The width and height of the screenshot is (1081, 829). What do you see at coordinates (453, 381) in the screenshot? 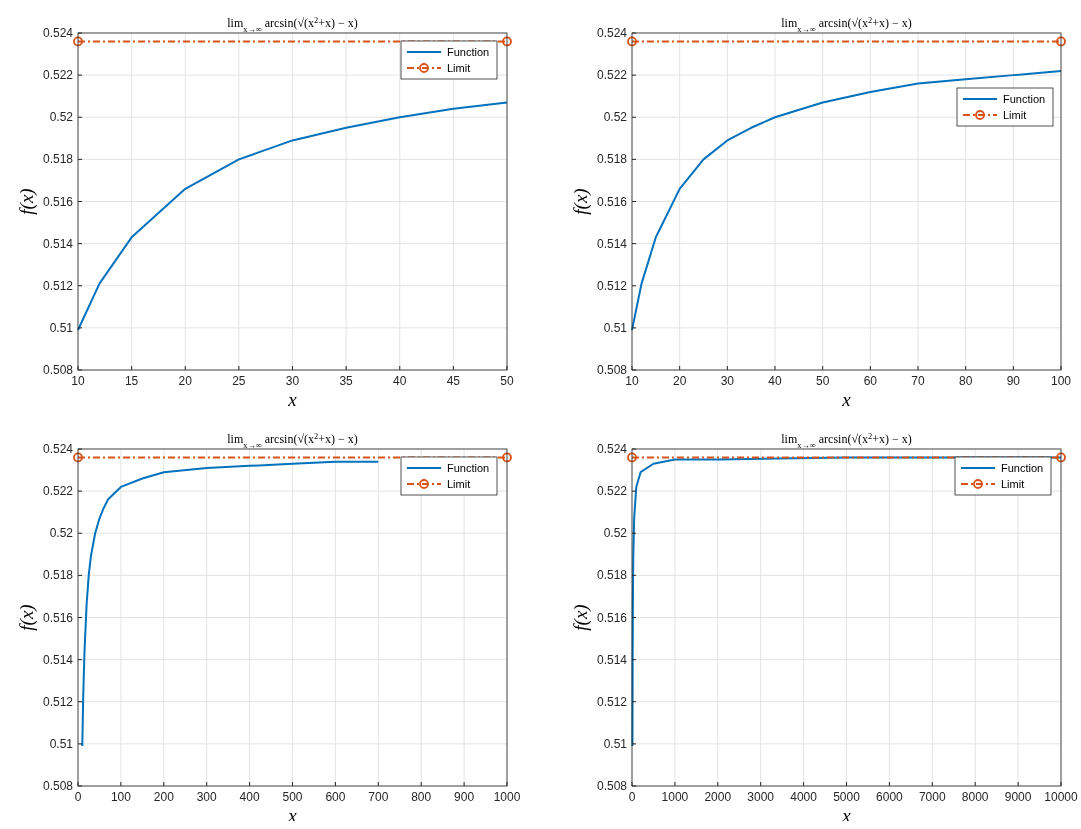
I see `x-tick-label: 45` at bounding box center [453, 381].